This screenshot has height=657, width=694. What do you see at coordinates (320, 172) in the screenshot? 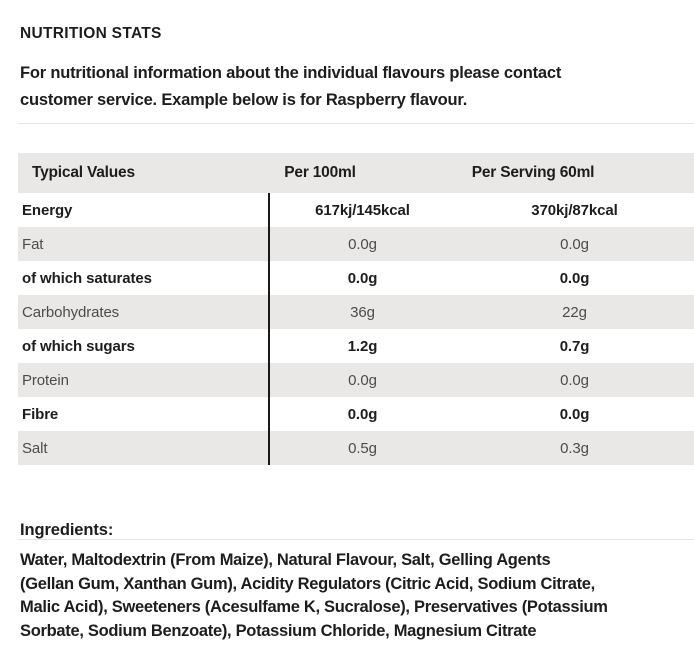
I see `column-header-per-100ml: Per 100ml` at bounding box center [320, 172].